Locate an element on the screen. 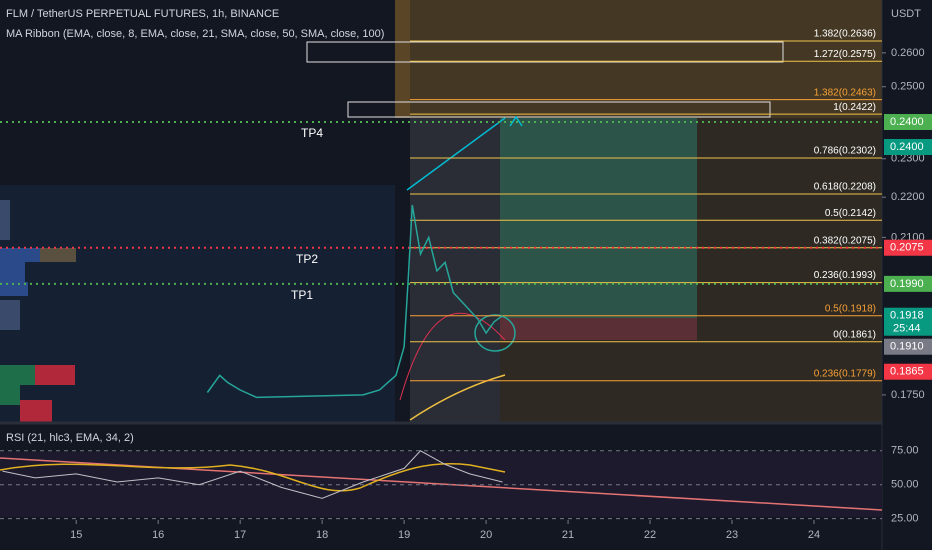 The width and height of the screenshot is (932, 550). x-tick-label: 16 is located at coordinates (158, 535).